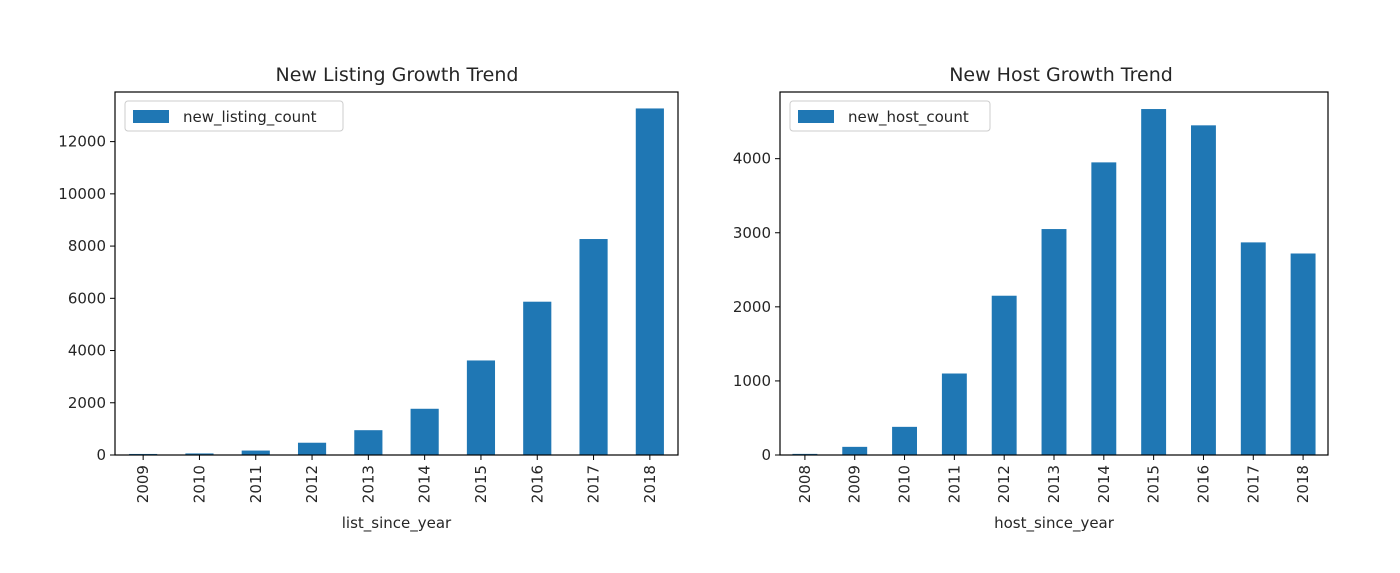  Describe the element at coordinates (1054, 523) in the screenshot. I see `x-axis-label: host_since_year` at that location.